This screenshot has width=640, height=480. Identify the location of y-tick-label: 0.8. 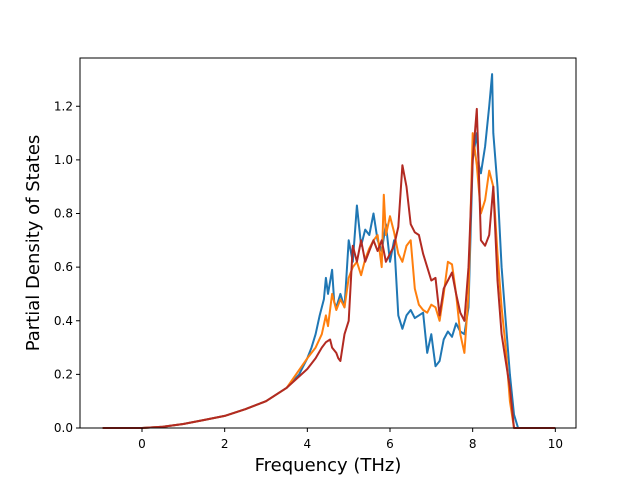
(63, 214).